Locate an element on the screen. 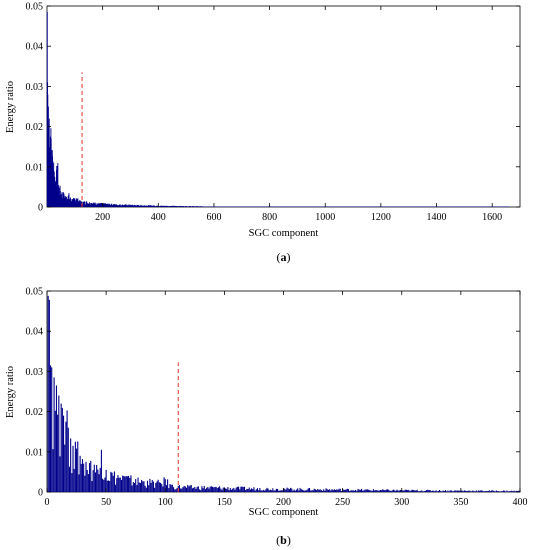 The width and height of the screenshot is (534, 550). caption-b: (b) is located at coordinates (283, 540).